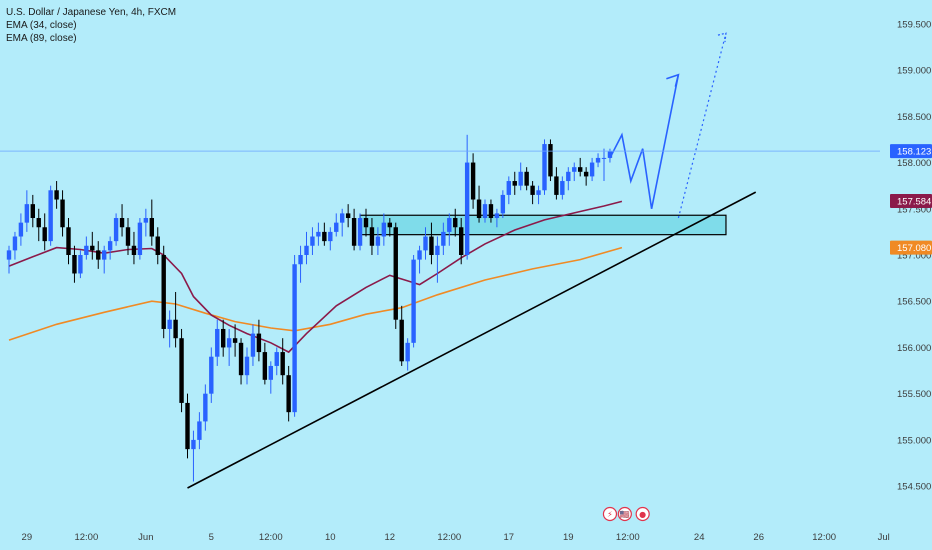 The height and width of the screenshot is (550, 932). What do you see at coordinates (914, 24) in the screenshot?
I see `y-tick-label: 159.500` at bounding box center [914, 24].